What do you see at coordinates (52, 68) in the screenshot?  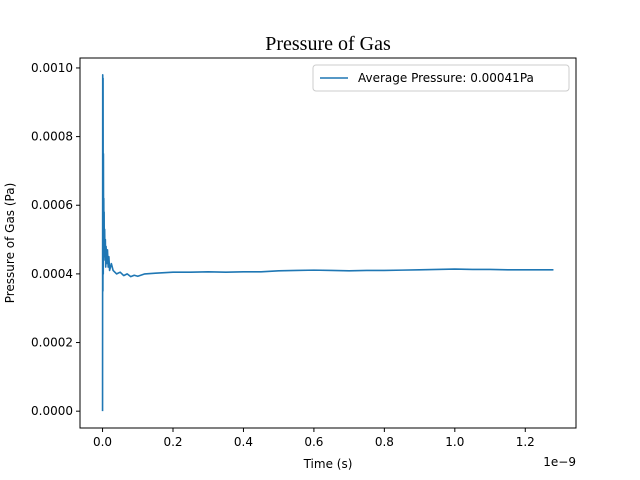 I see `y-tick-label: 0.0010` at bounding box center [52, 68].